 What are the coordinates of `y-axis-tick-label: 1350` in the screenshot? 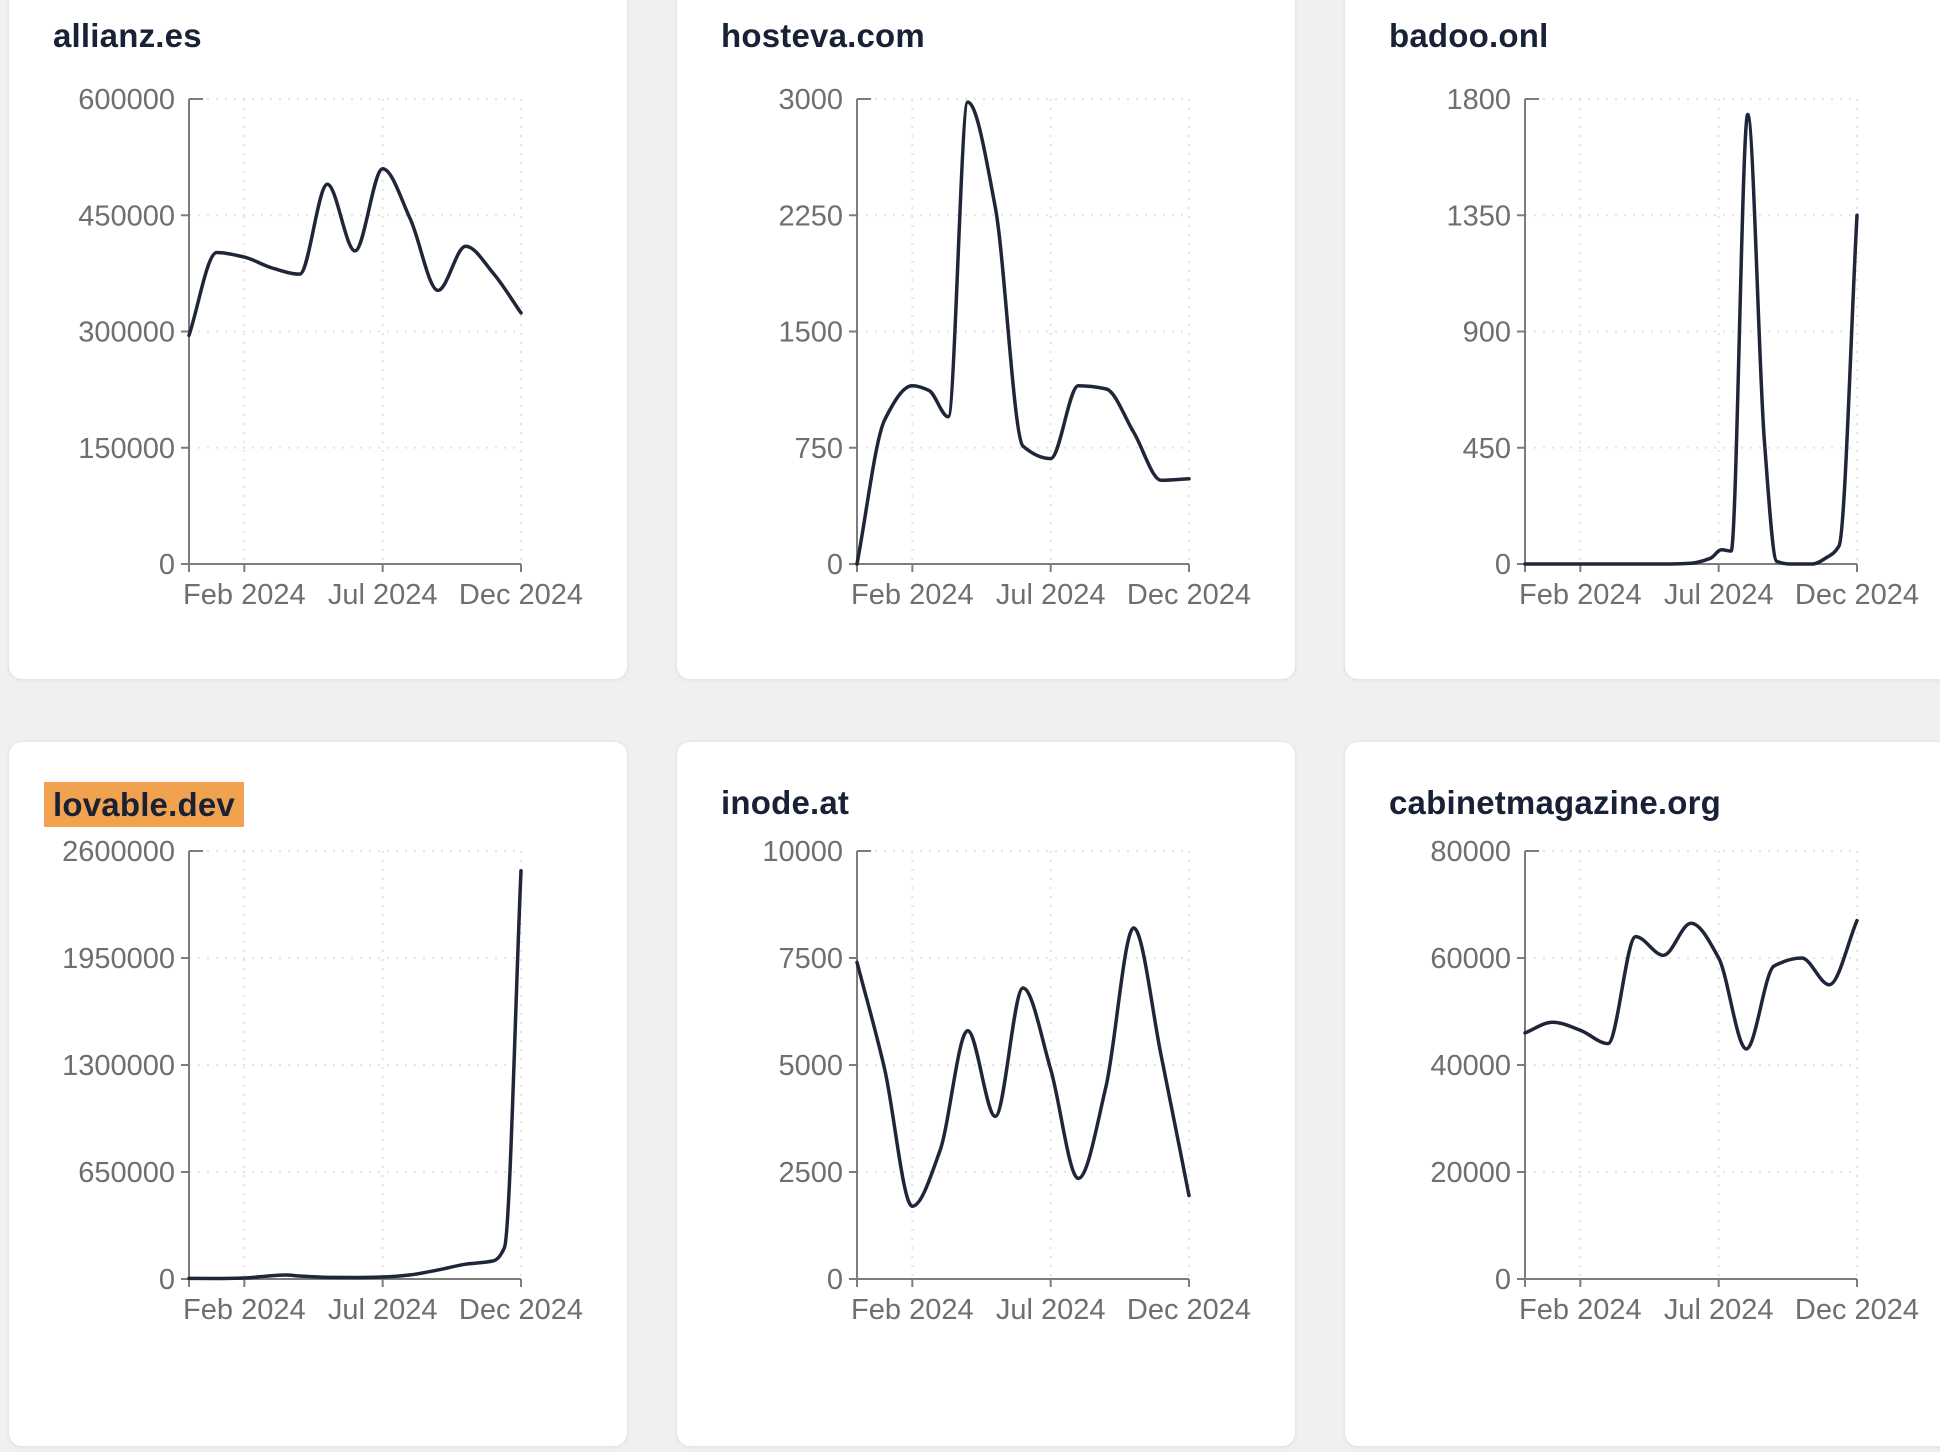 It's located at (1478, 216).